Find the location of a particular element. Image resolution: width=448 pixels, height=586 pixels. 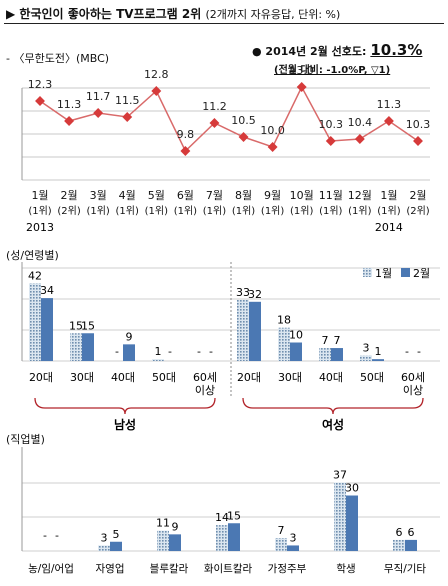

section-gender-age-label: (성/연령별) is located at coordinates (32, 255).